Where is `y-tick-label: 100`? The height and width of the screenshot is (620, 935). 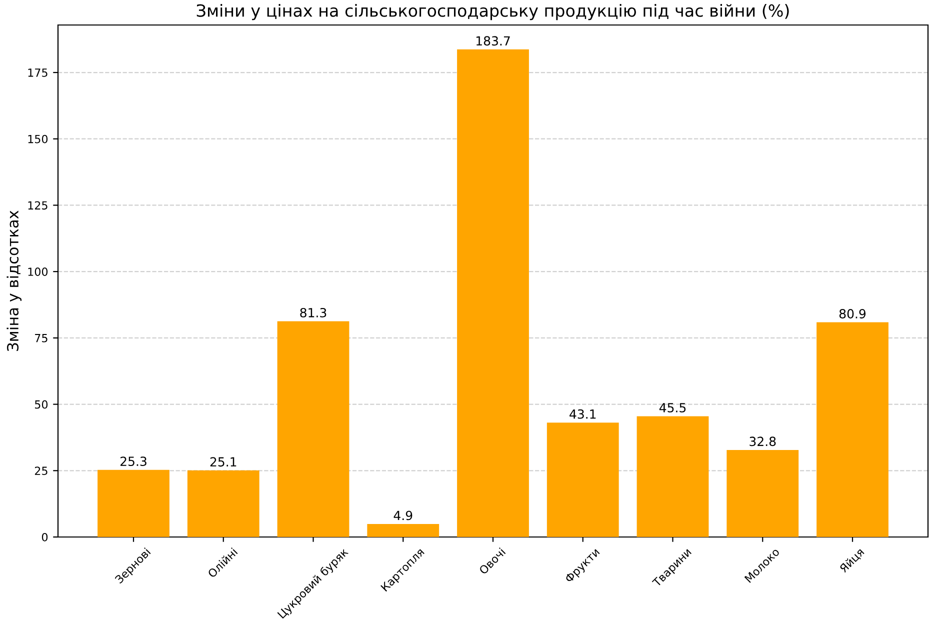
y-tick-label: 100 is located at coordinates (38, 272).